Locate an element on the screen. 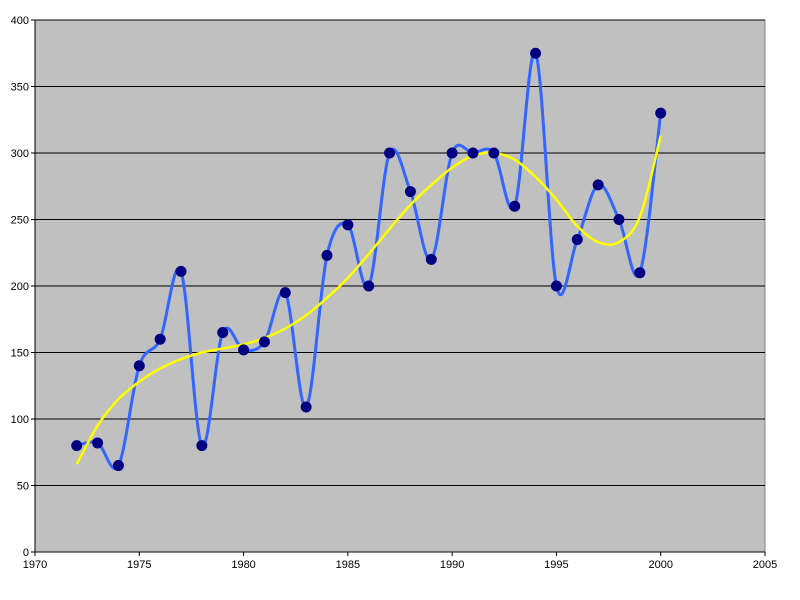 Image resolution: width=800 pixels, height=600 pixels. x-tick-label: 1980 is located at coordinates (243, 565).